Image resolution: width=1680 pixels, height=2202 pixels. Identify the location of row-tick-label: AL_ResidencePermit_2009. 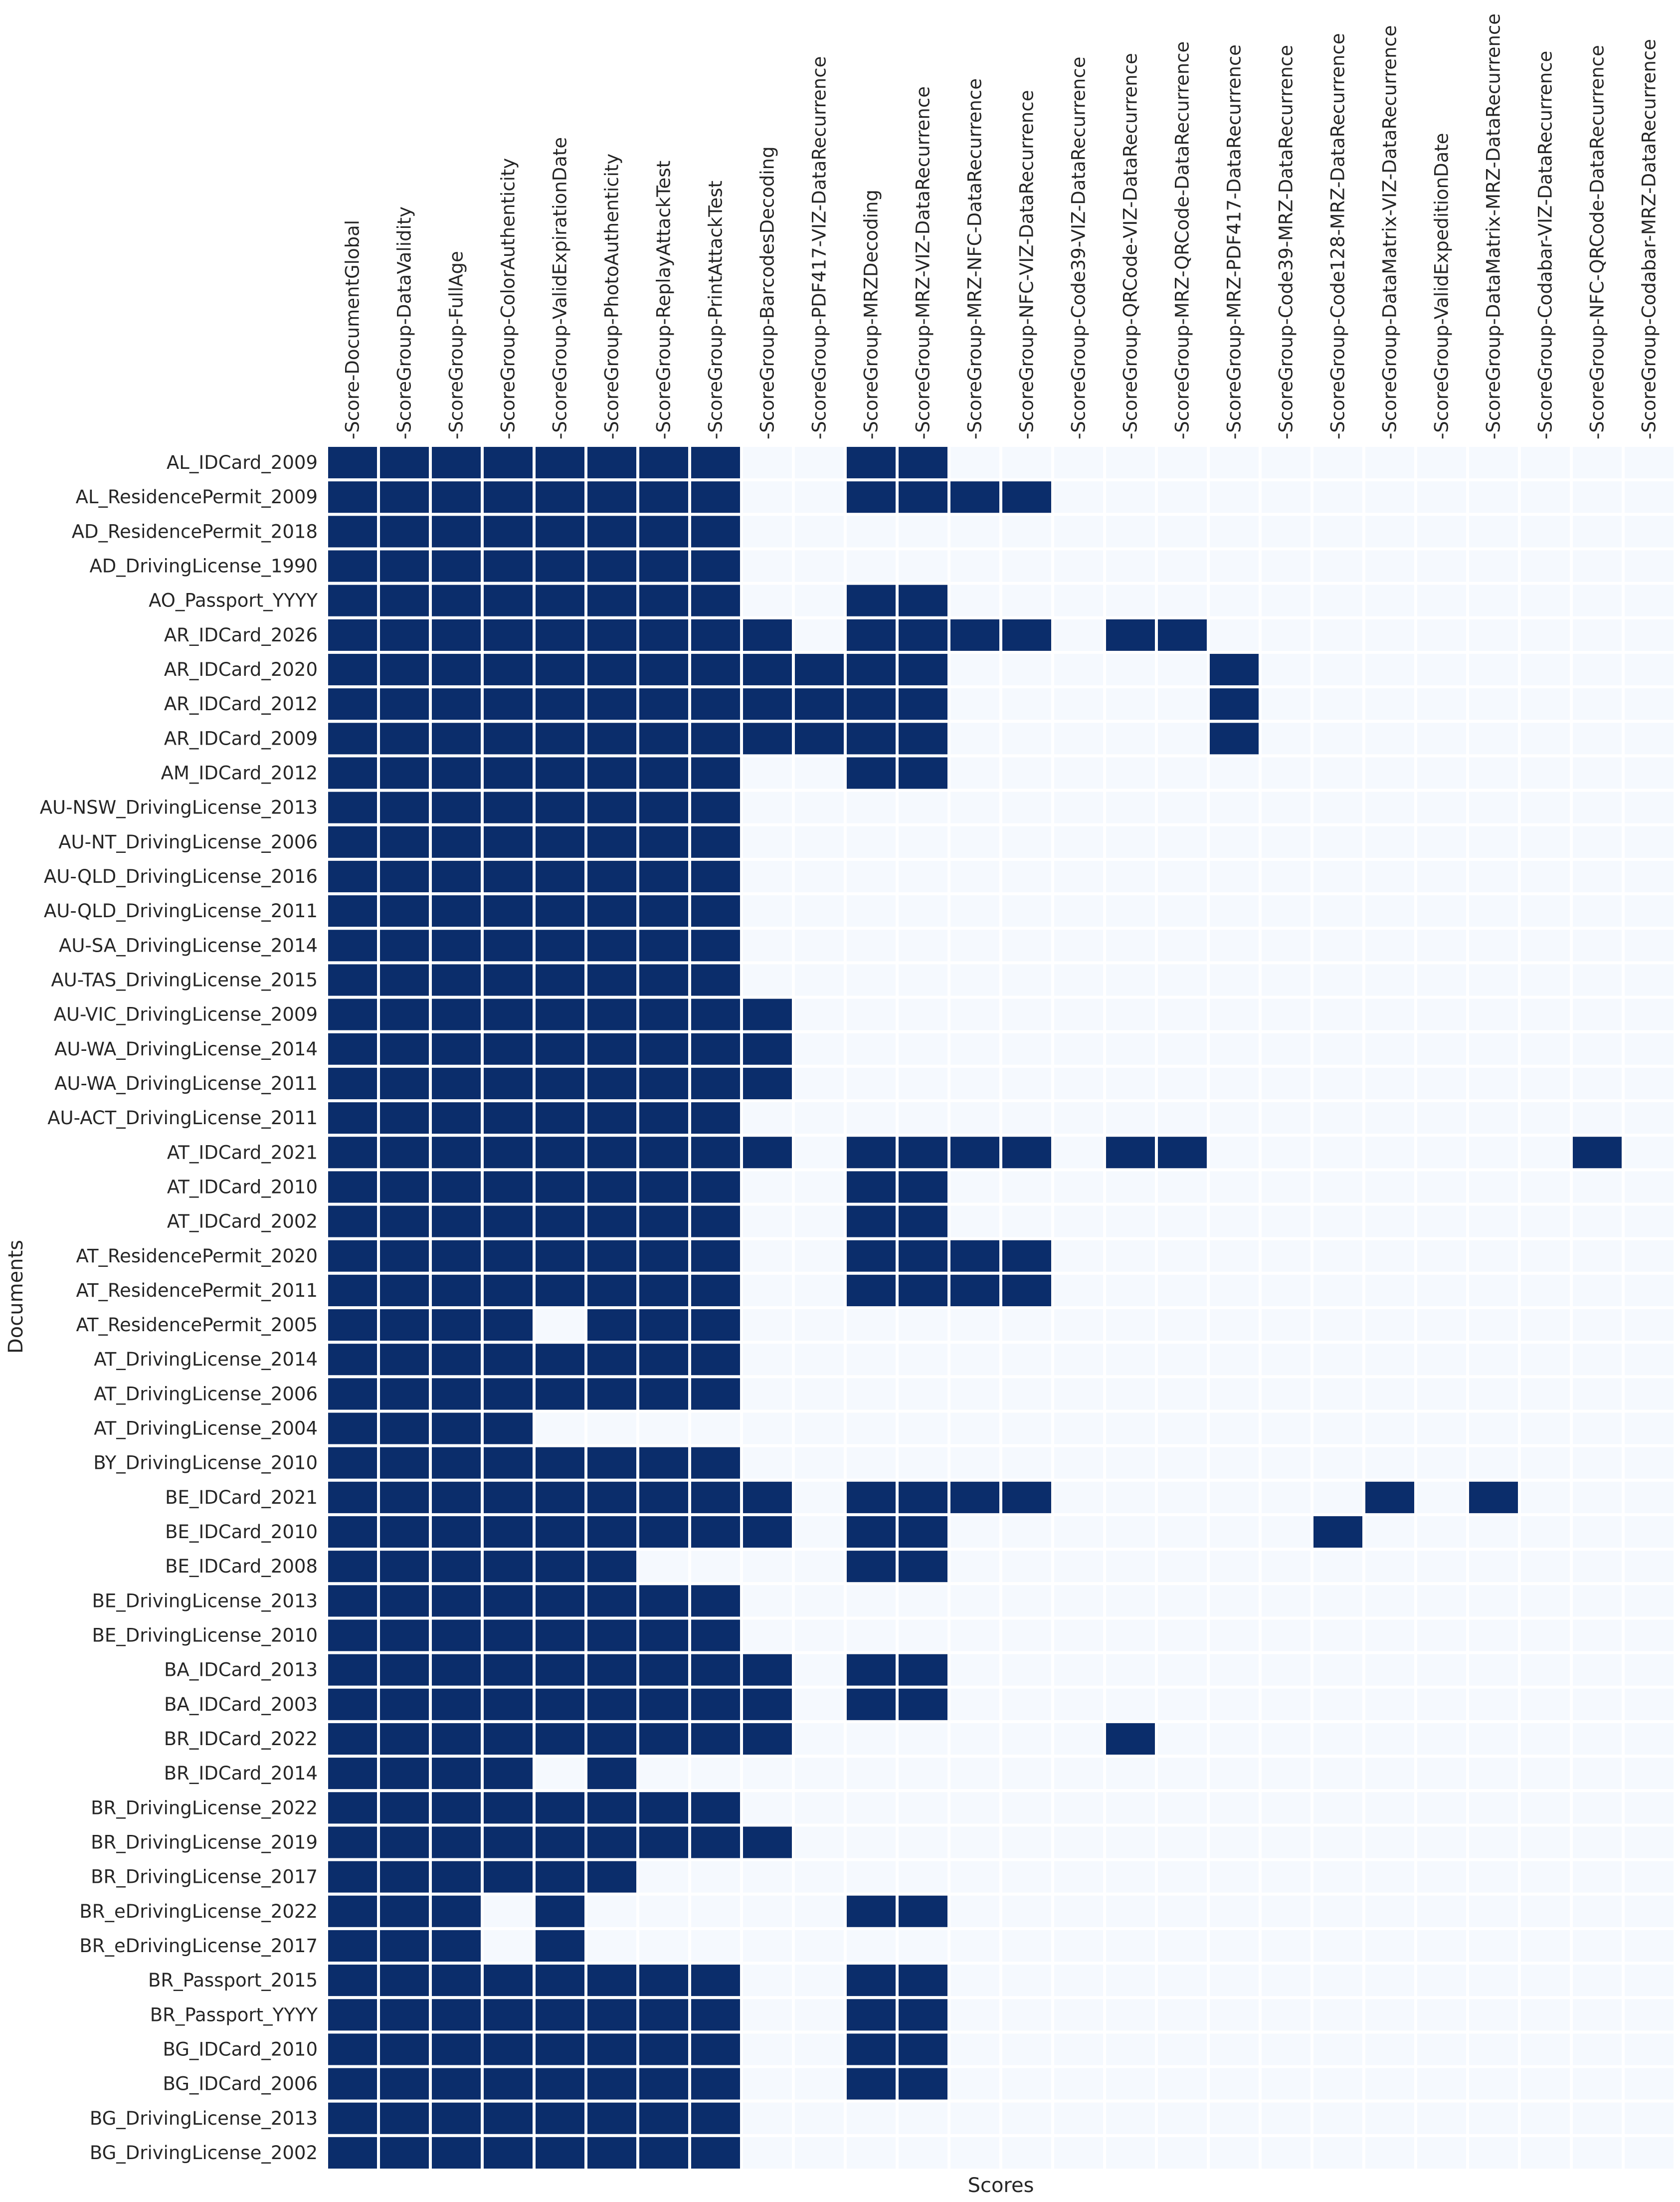
(197, 497).